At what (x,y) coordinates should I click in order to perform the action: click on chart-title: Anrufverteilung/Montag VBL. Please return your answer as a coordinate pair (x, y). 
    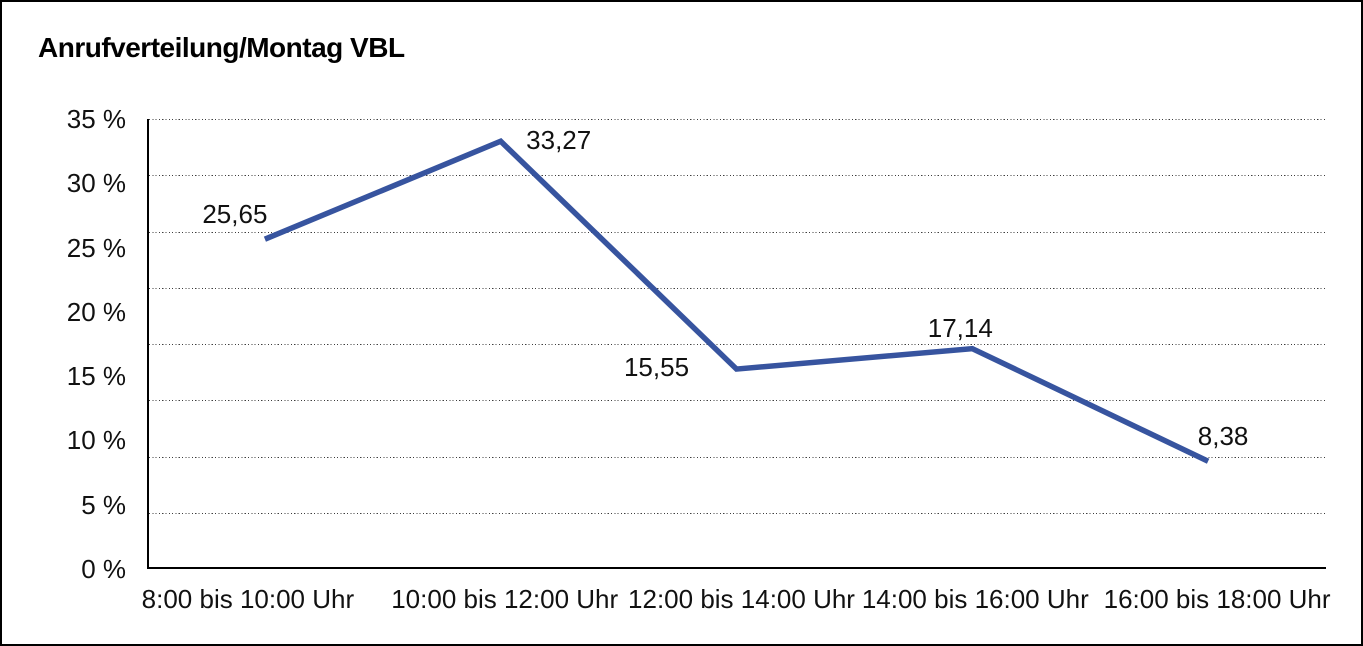
    Looking at the image, I should click on (221, 47).